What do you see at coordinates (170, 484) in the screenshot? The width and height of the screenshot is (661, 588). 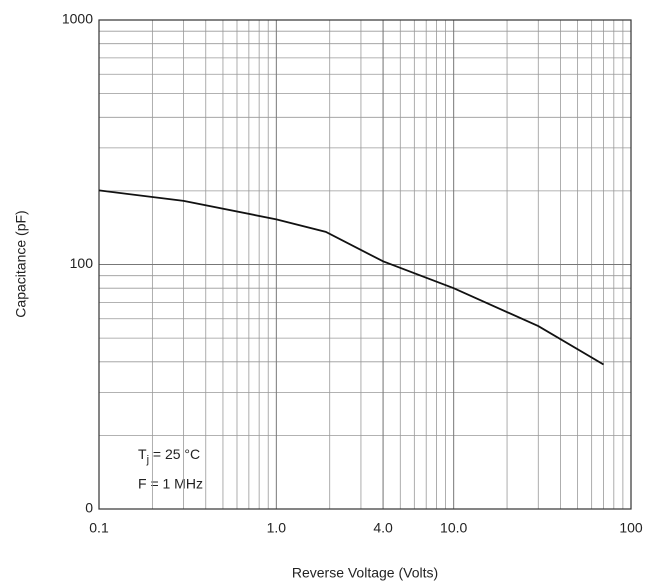 I see `frequency-label: F = 1 MHz` at bounding box center [170, 484].